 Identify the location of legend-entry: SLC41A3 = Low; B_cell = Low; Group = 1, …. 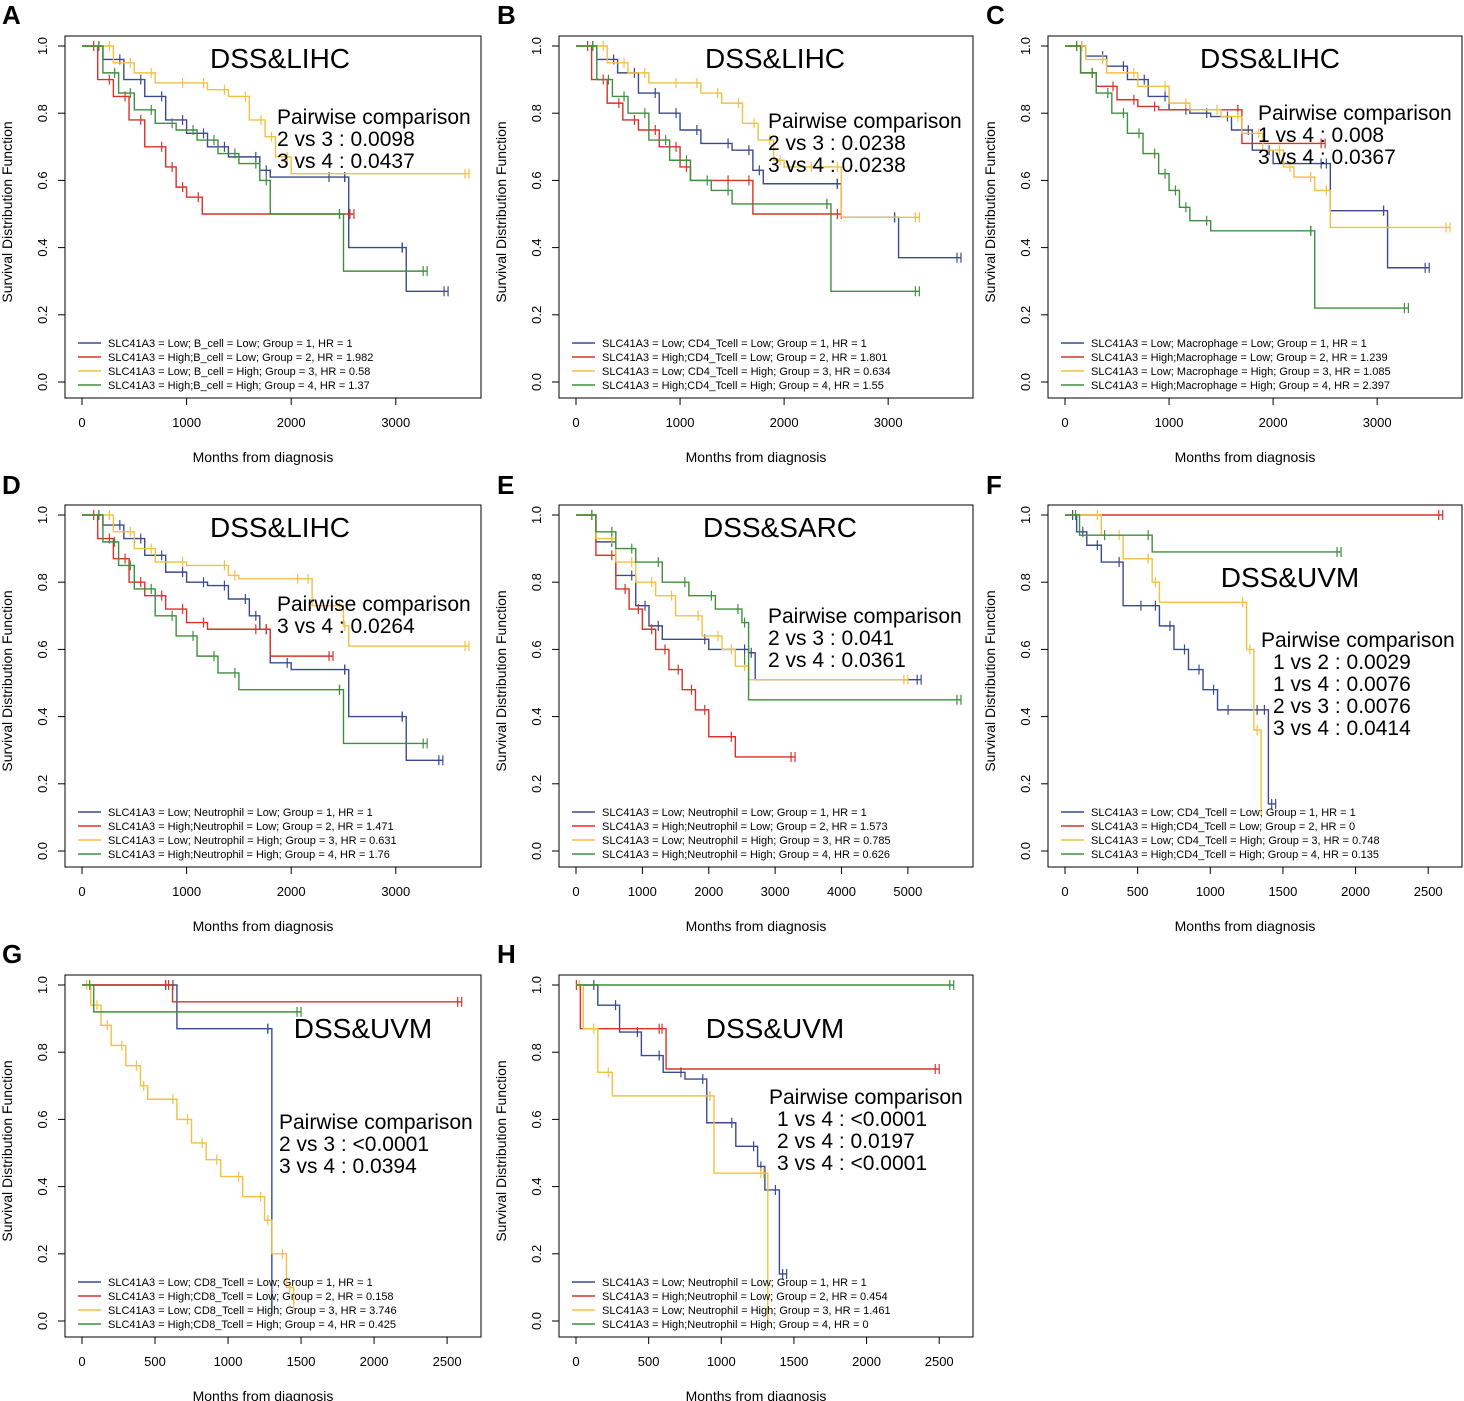
(230, 344).